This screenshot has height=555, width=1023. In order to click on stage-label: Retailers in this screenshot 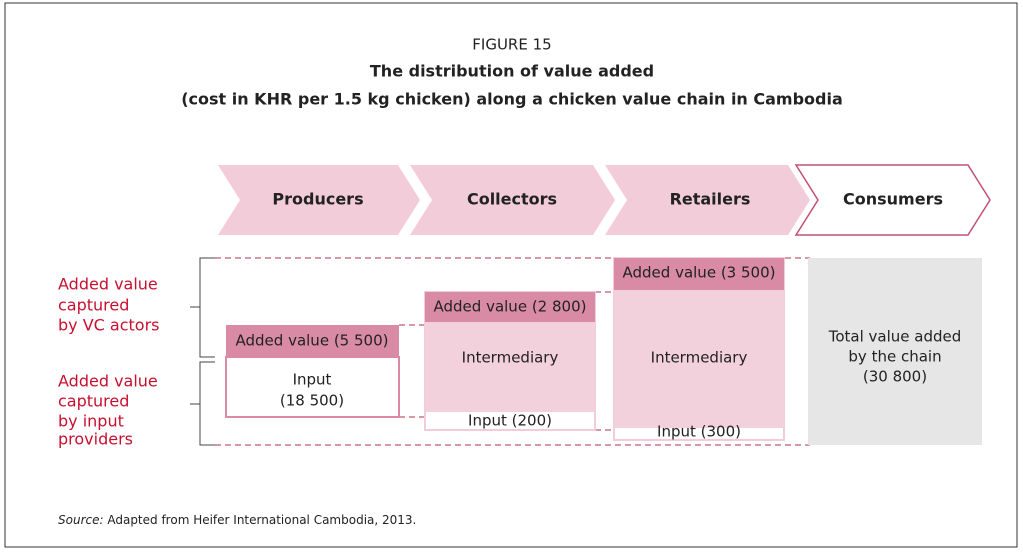, I will do `click(710, 199)`.